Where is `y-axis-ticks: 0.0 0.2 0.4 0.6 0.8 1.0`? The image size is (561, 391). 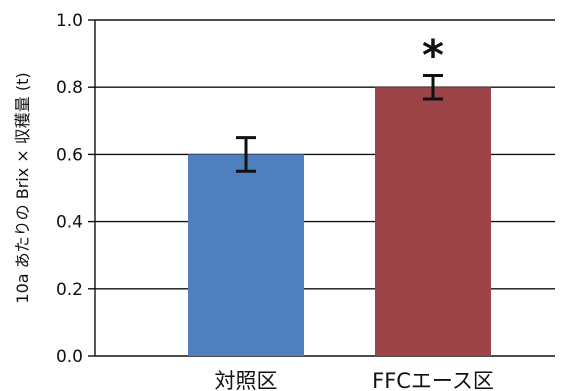 y-axis-ticks: 0.0 0.2 0.4 0.6 0.8 1.0 is located at coordinates (75, 189).